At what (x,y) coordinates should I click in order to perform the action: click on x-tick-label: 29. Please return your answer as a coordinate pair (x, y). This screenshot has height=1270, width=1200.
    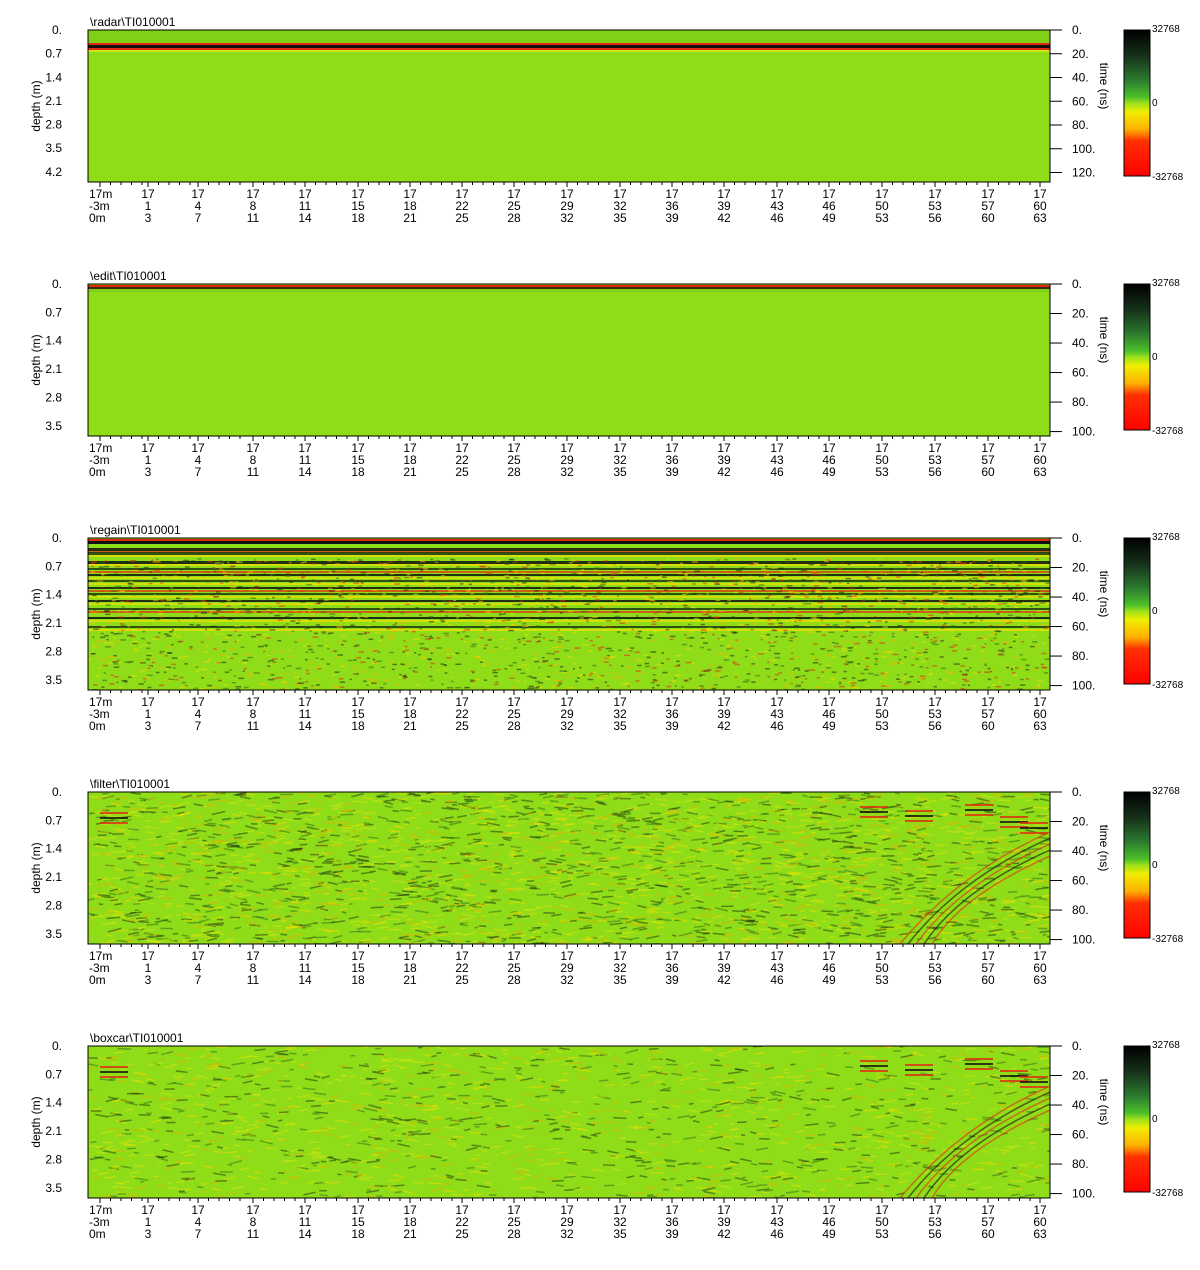
    Looking at the image, I should click on (567, 714).